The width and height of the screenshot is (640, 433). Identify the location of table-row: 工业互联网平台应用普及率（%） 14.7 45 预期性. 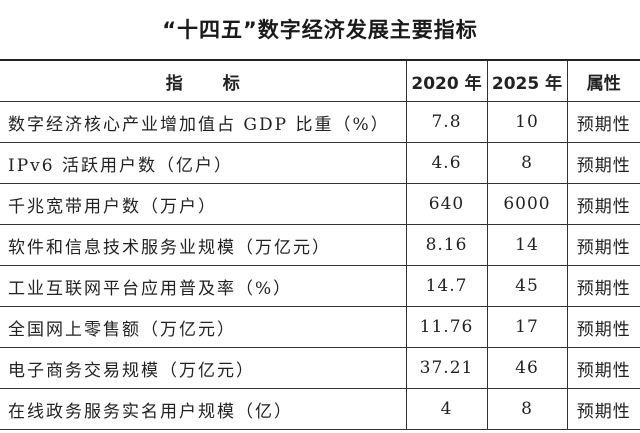
(320, 286).